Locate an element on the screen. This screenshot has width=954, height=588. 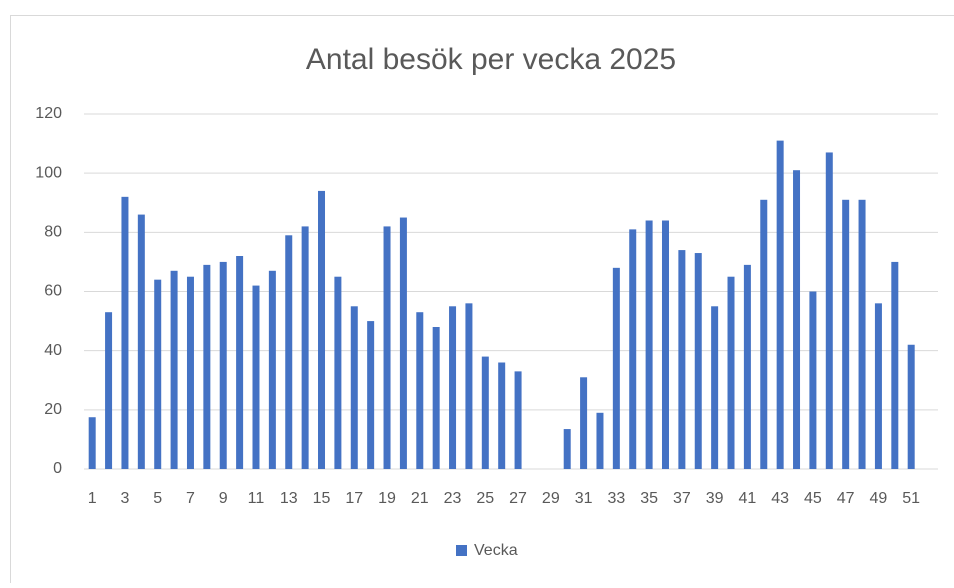
x-tick-label: 51 is located at coordinates (911, 498).